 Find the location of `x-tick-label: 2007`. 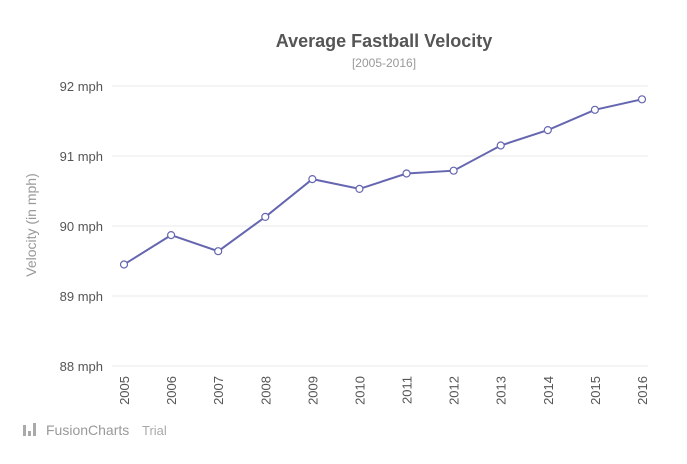

x-tick-label: 2007 is located at coordinates (218, 390).